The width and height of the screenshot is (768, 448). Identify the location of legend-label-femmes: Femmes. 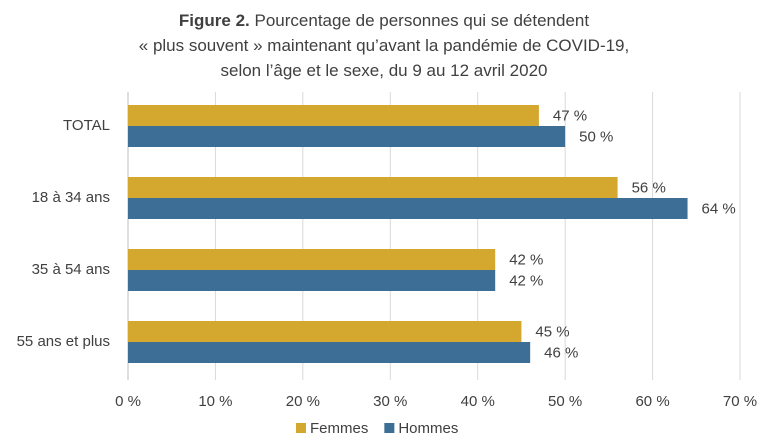
(339, 428).